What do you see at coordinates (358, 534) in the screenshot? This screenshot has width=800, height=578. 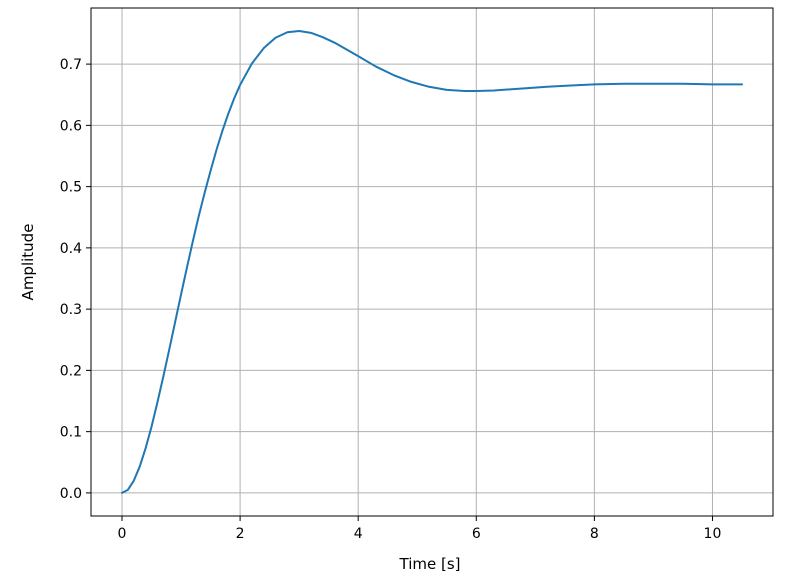 I see `x-tick-label: 4` at bounding box center [358, 534].